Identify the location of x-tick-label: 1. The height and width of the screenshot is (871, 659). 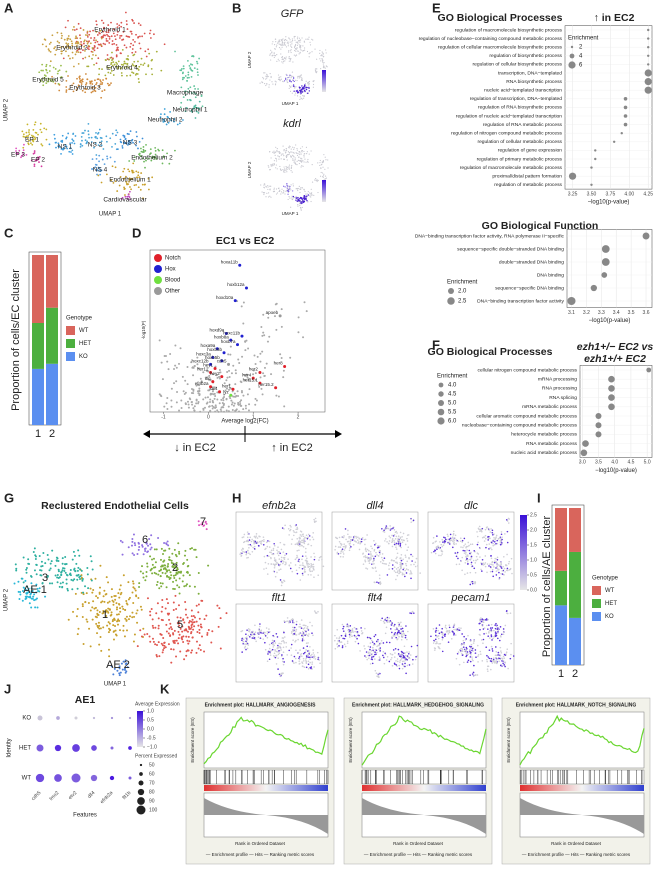
(38, 434).